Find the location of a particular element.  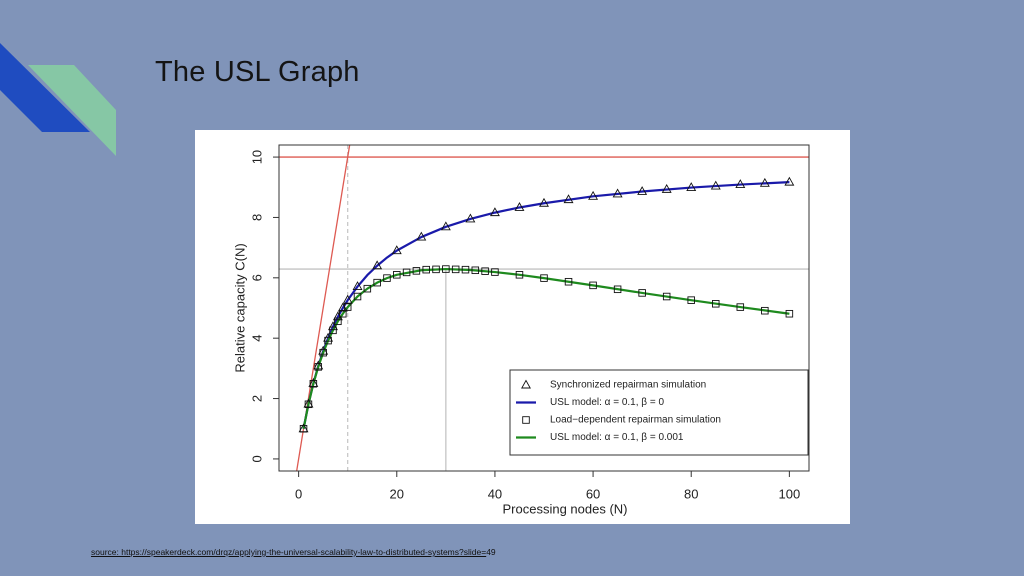

x-tick-label: 20 is located at coordinates (397, 493).